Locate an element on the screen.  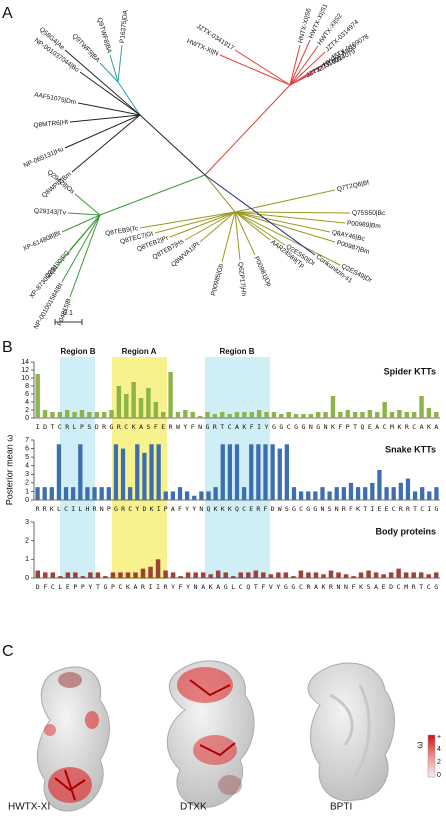
leaf-label: Q8MTR6|Ht is located at coordinates (50, 124).